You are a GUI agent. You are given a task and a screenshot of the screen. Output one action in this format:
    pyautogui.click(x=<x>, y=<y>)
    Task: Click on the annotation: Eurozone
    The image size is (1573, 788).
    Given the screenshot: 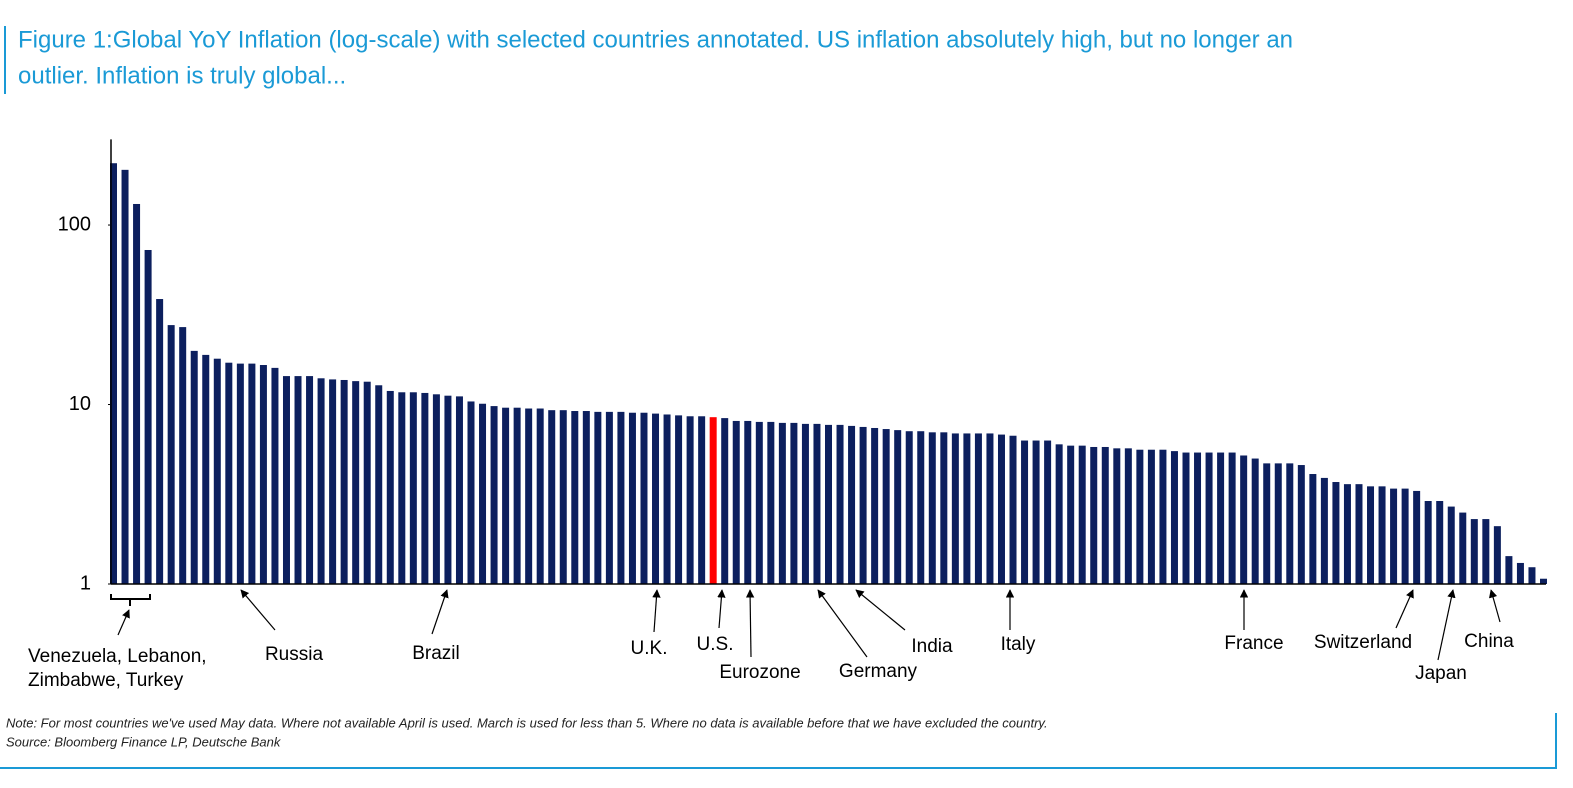 What is the action you would take?
    pyautogui.click(x=759, y=672)
    